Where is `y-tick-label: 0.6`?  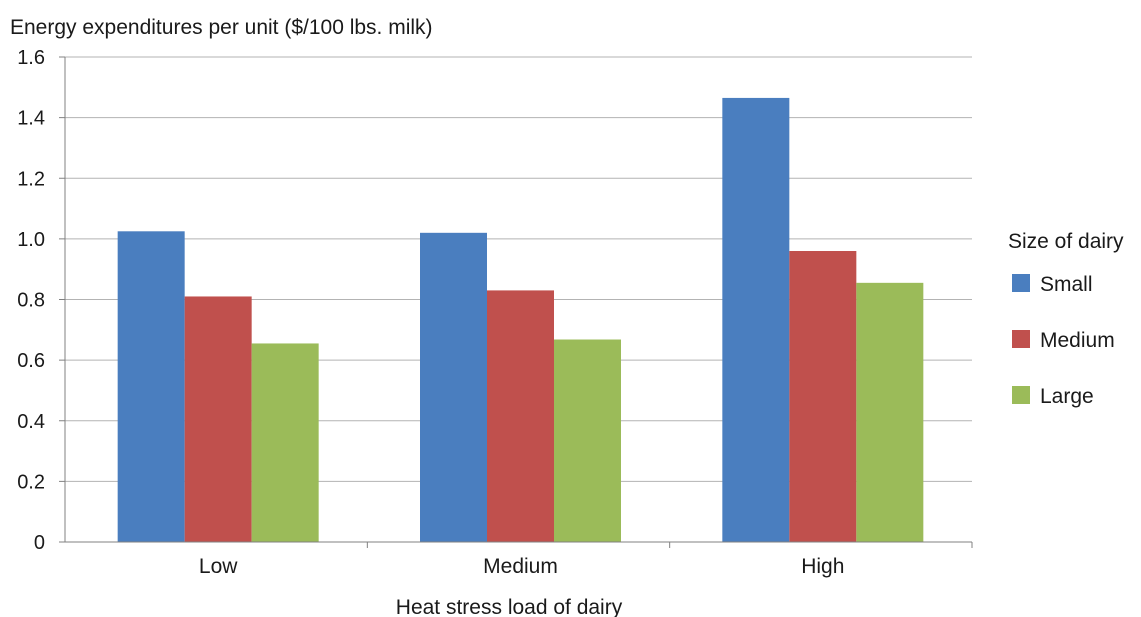
y-tick-label: 0.6 is located at coordinates (31, 361).